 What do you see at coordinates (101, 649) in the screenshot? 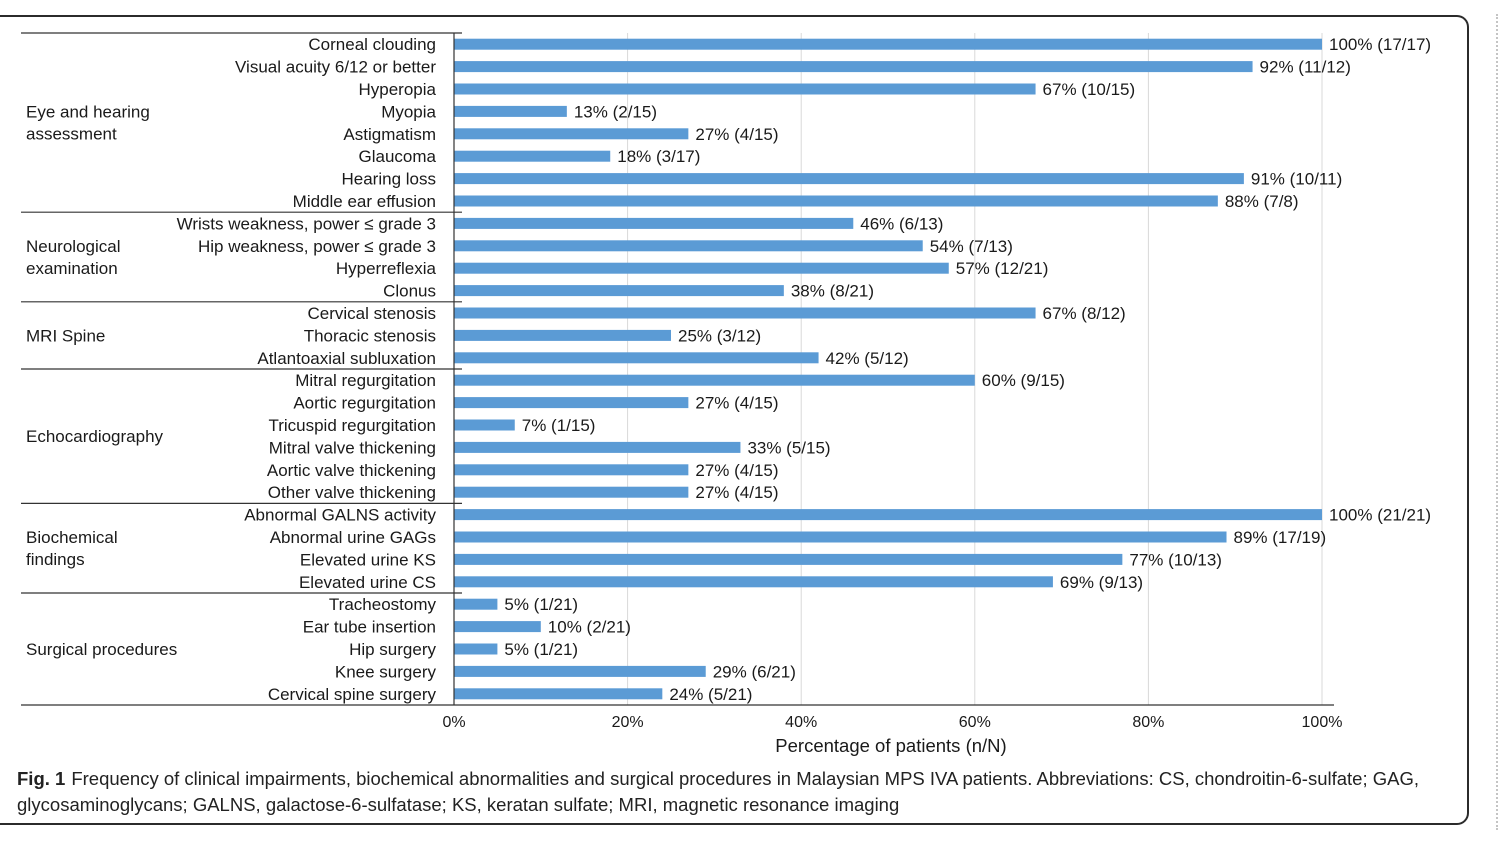
I see `group-label: Surgical procedures` at bounding box center [101, 649].